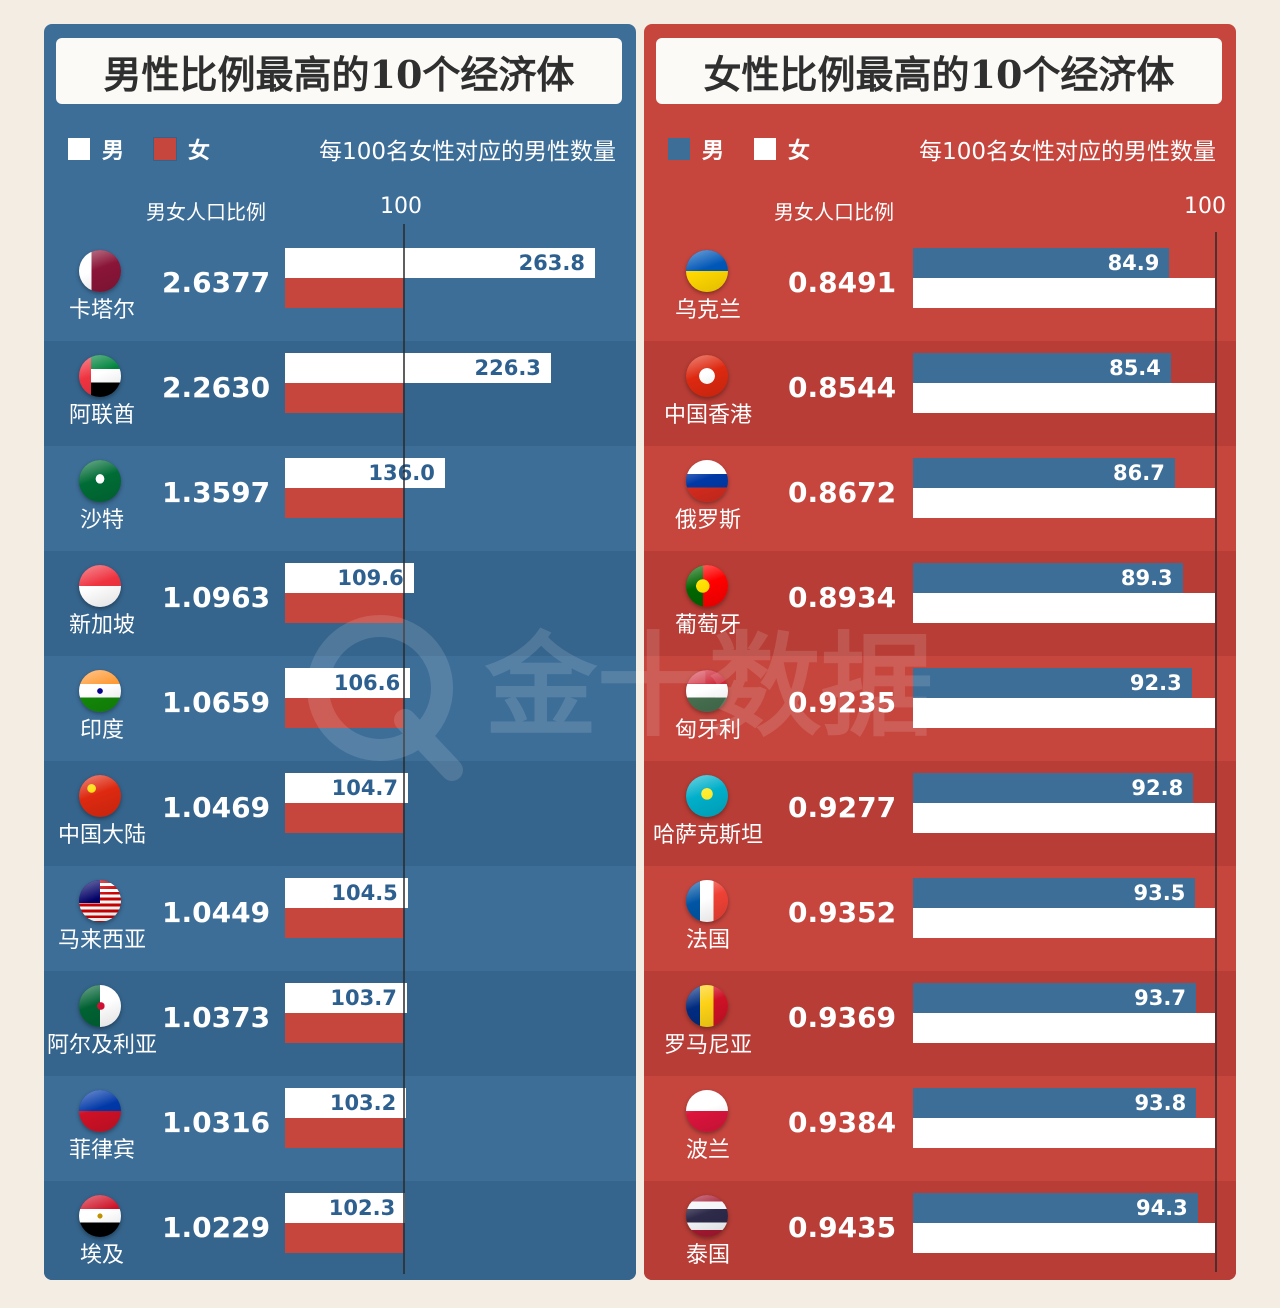  I want to click on data-label: 226.3, so click(507, 368).